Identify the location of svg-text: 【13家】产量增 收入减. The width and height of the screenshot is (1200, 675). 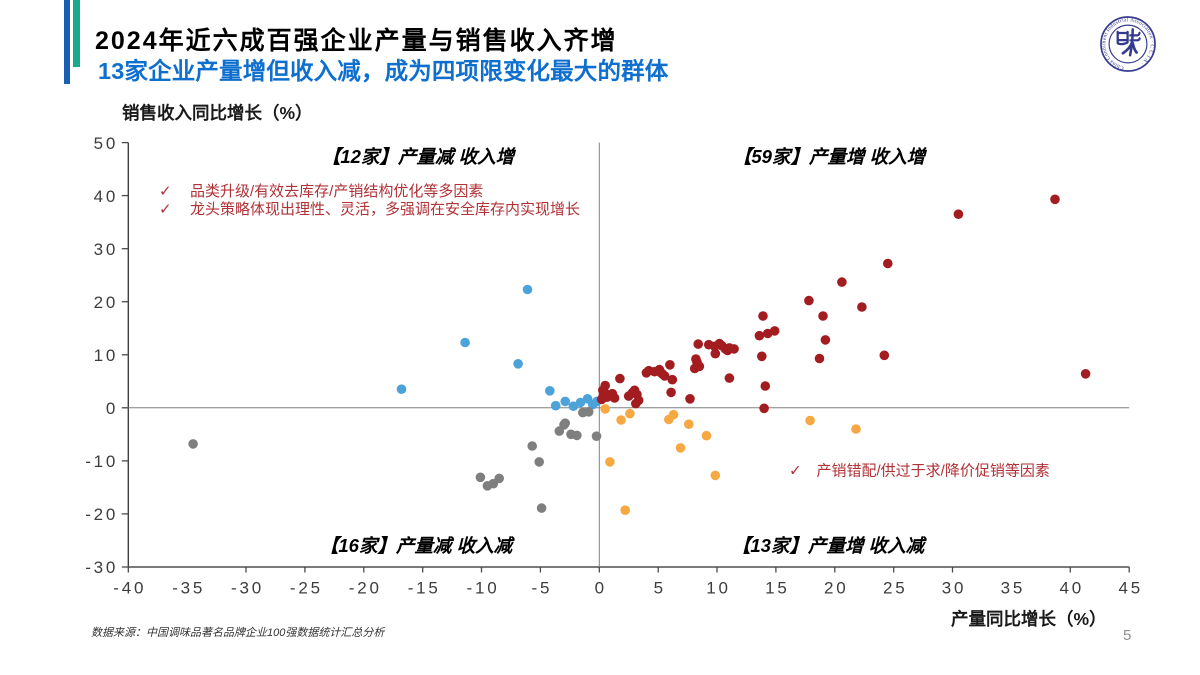
(830, 545).